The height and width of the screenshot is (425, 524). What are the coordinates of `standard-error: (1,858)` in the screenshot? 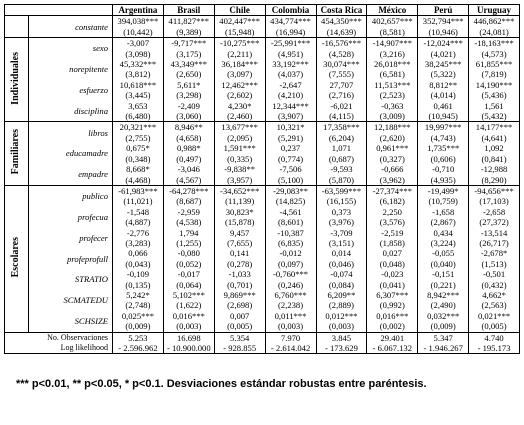 It's located at (392, 243).